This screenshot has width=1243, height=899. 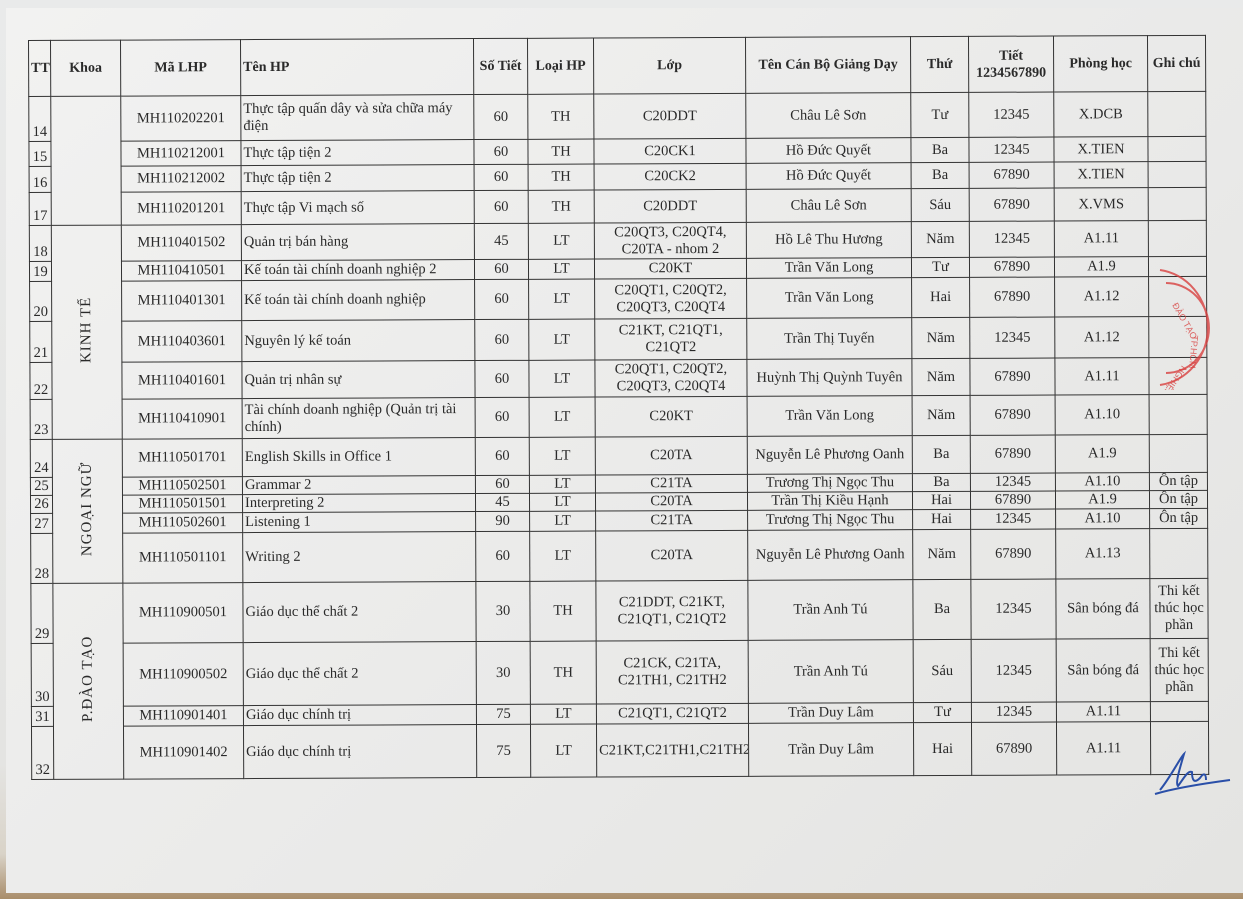 What do you see at coordinates (181, 208) in the screenshot?
I see `cell-ma-lhp: MH110201201` at bounding box center [181, 208].